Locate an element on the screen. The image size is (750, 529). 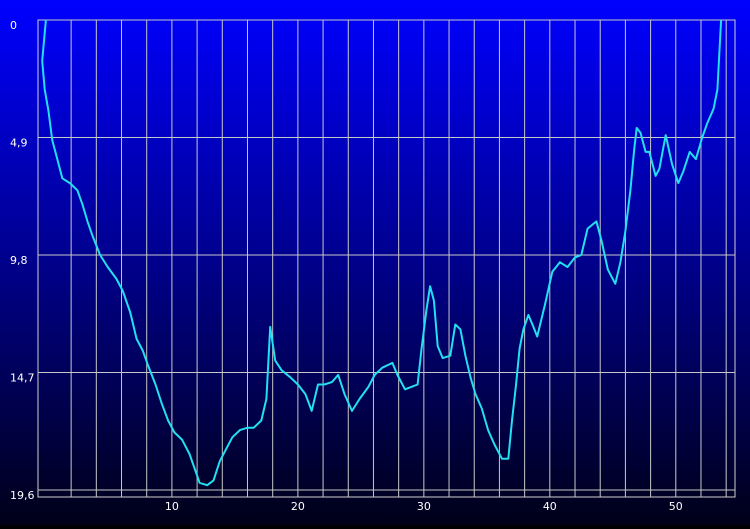
y-tick-label: 4,9 is located at coordinates (19, 143).